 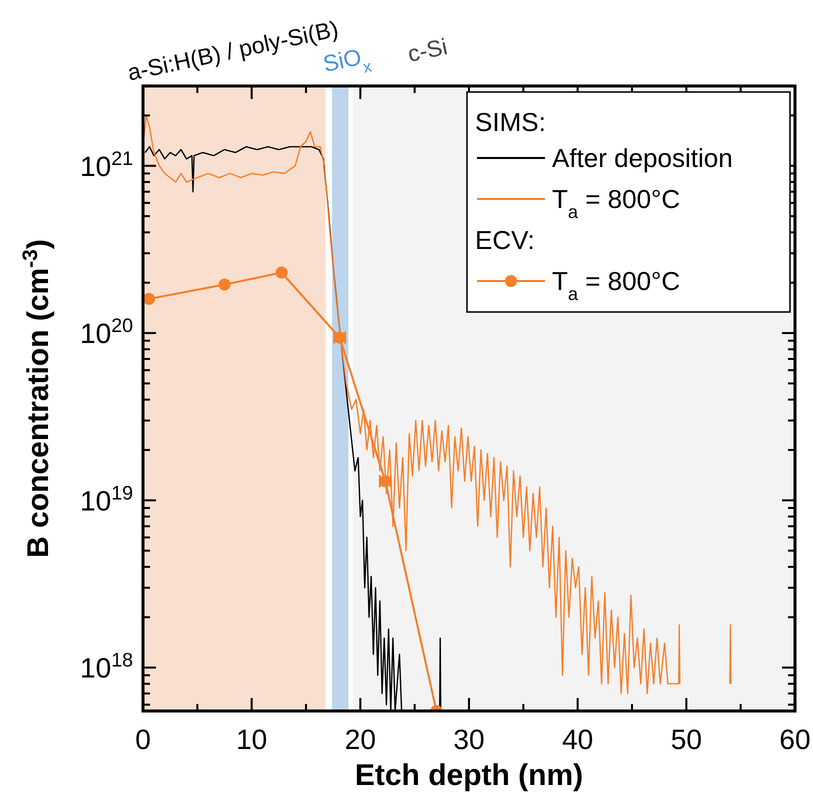 I want to click on x-tick-label: 30, so click(x=469, y=739).